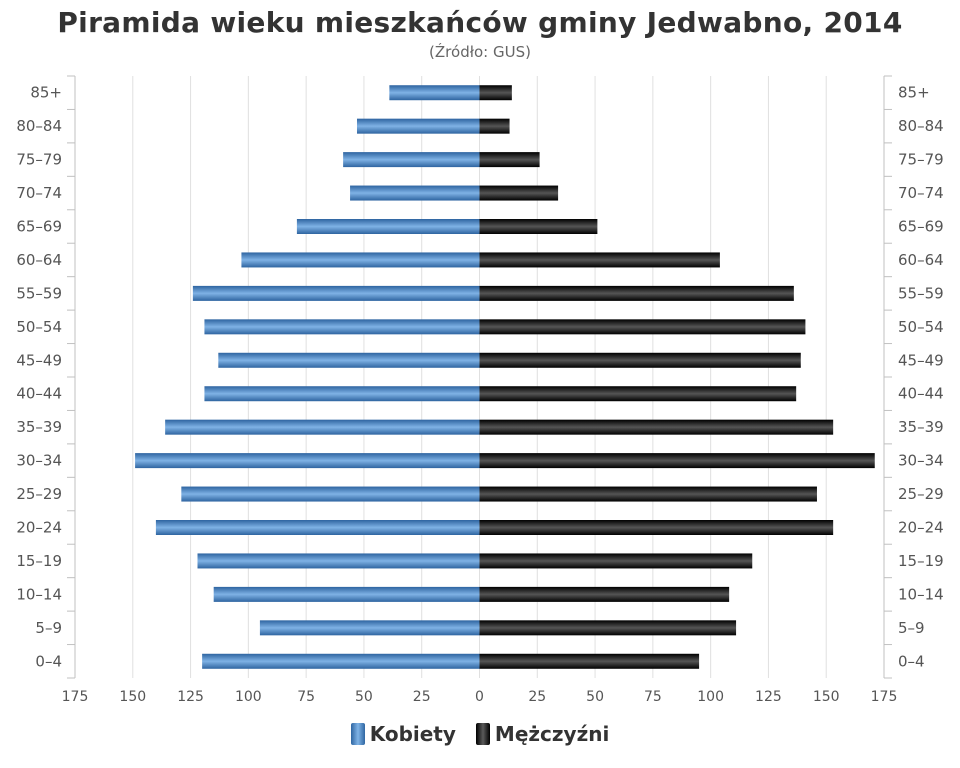 This screenshot has width=960, height=768. I want to click on category-label-right: 25–29, so click(921, 494).